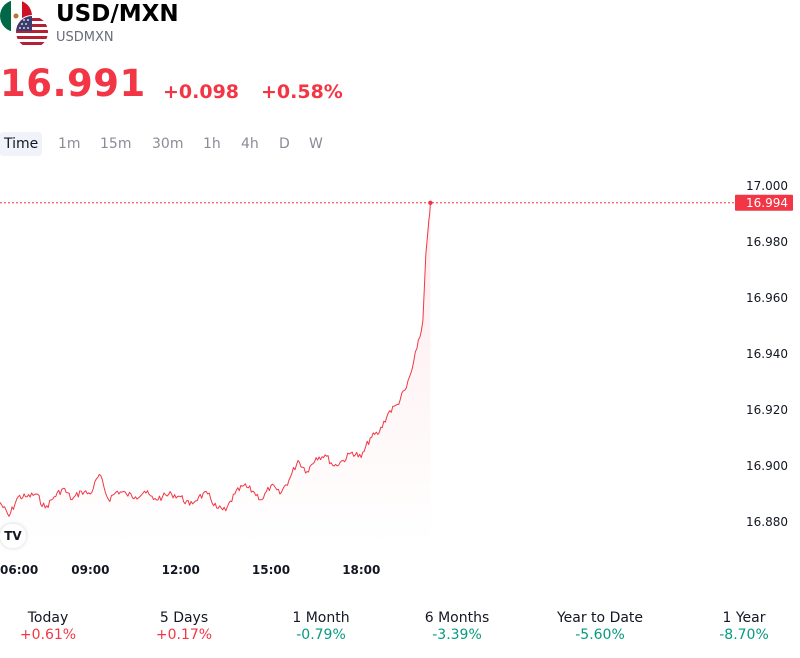  Describe the element at coordinates (13, 536) in the screenshot. I see `tradingview-logo-icon: TV` at that location.